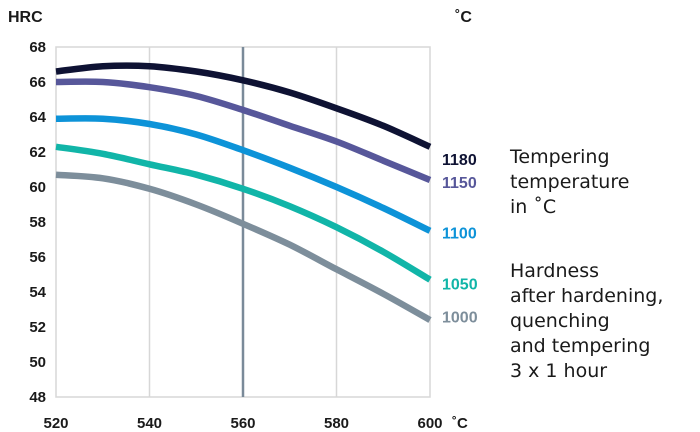 The image size is (700, 432). I want to click on y-tick-label: 66, so click(37, 82).